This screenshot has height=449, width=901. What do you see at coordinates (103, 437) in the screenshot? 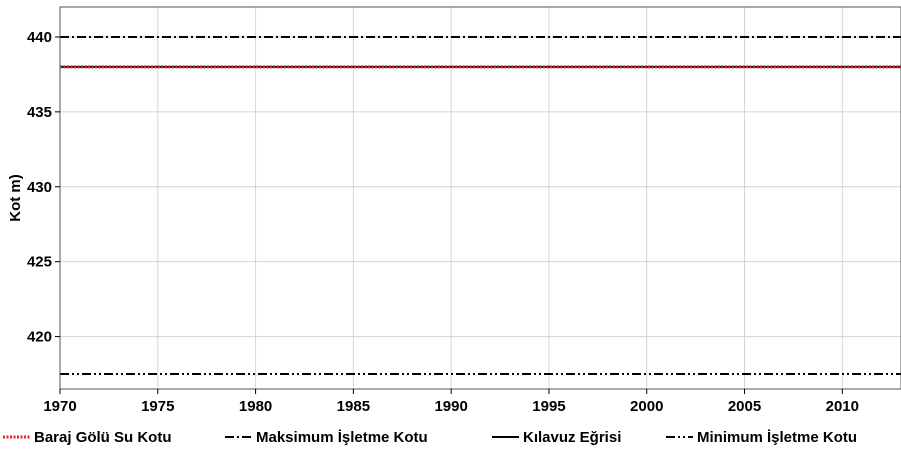
I see `legend-label: Baraj Gölü Su Kotu` at bounding box center [103, 437].